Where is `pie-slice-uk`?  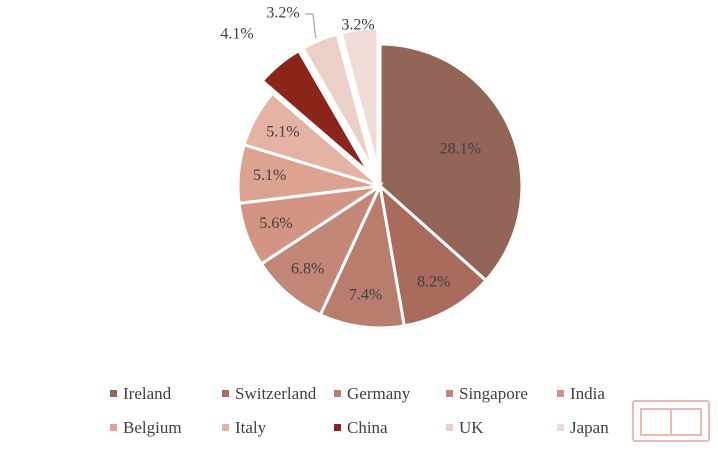
pie-slice-uk is located at coordinates (338, 102).